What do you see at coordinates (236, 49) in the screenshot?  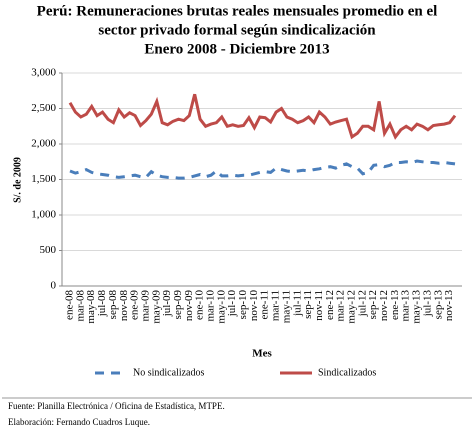 I see `chart-title: Enero 2008 - Diciembre 2013` at bounding box center [236, 49].